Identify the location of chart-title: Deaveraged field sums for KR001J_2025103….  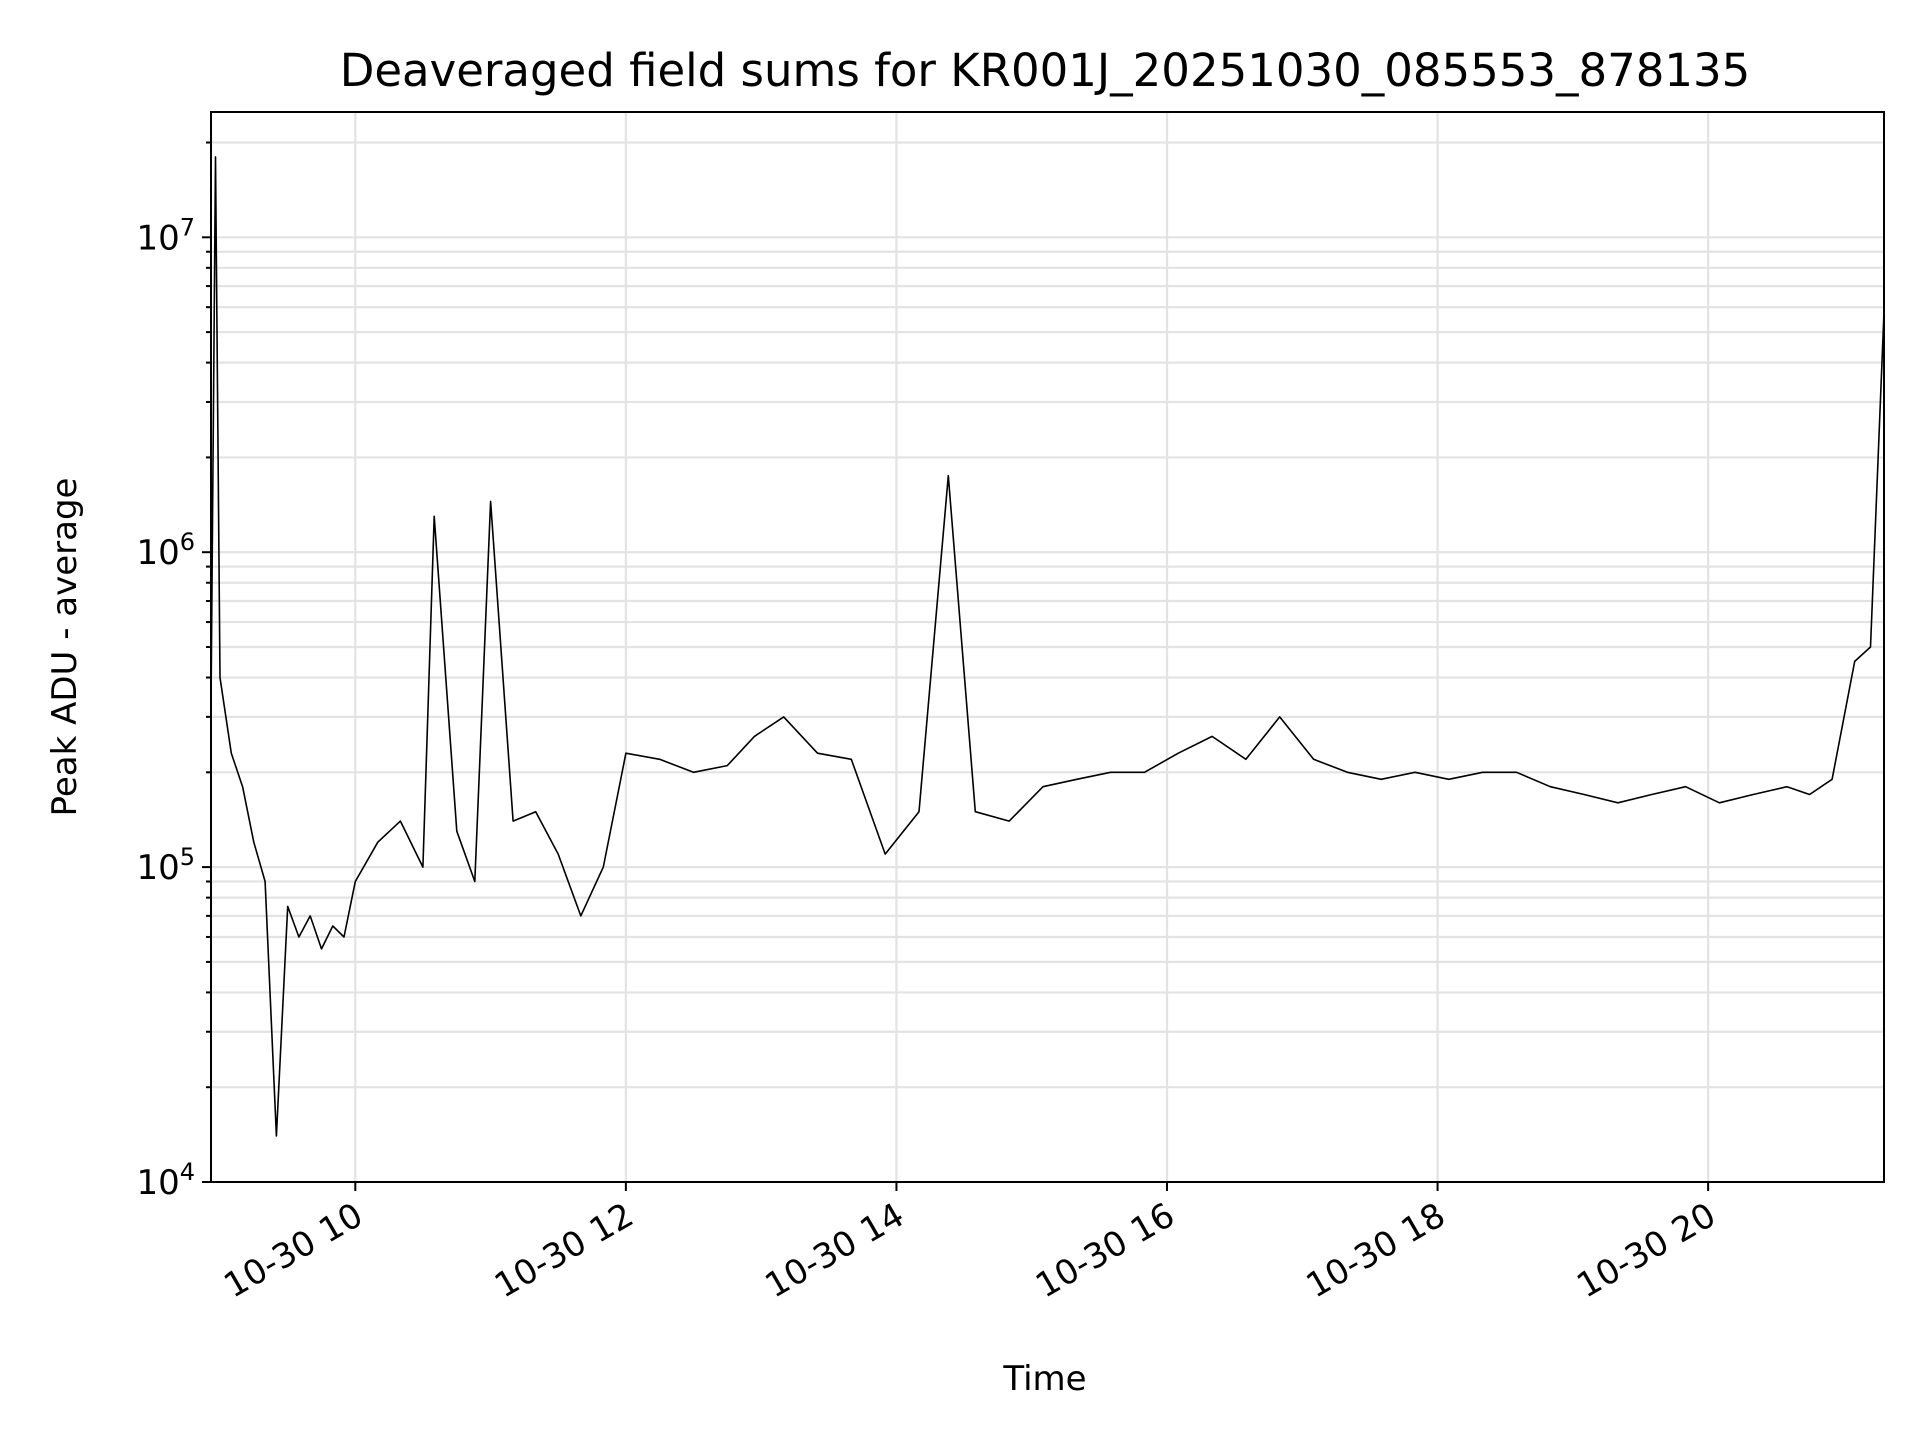
(1045, 70).